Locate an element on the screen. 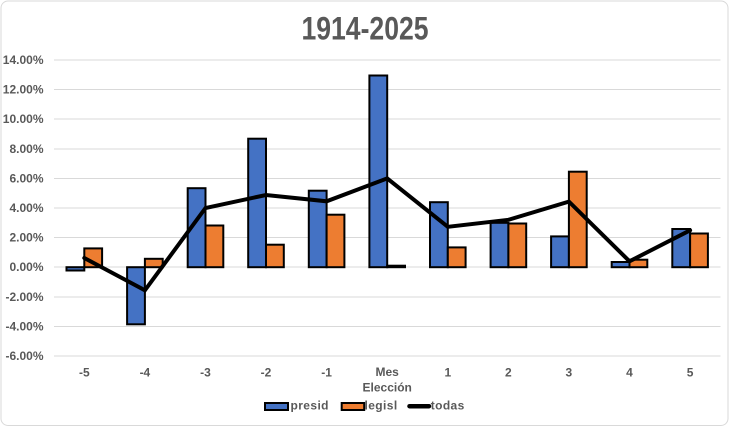 The width and height of the screenshot is (730, 427). svg-text: Elección is located at coordinates (387, 388).